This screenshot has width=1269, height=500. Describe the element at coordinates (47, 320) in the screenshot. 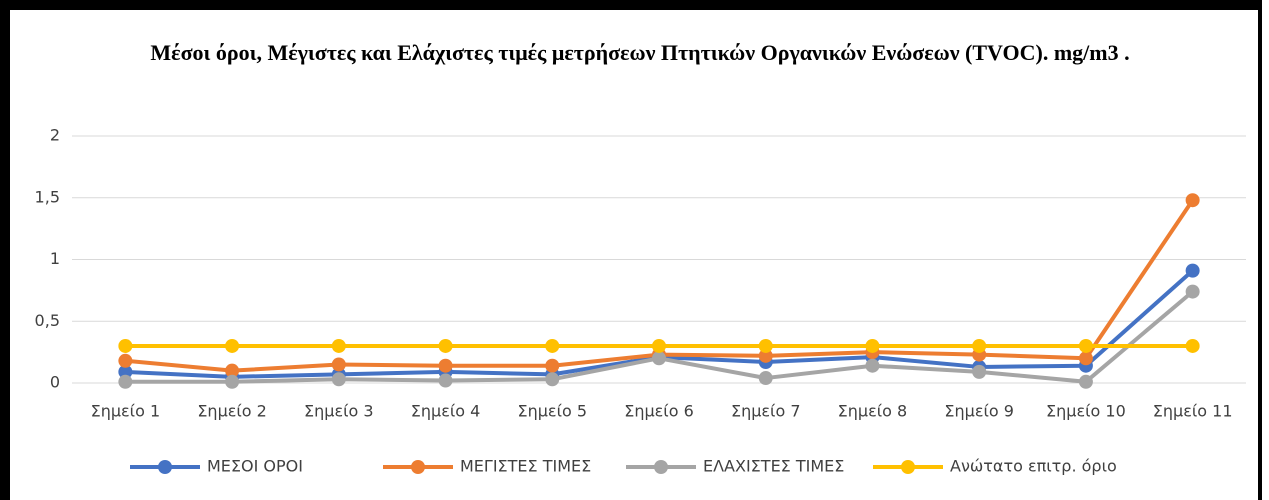

I see `y-tick-label: 0,5` at that location.